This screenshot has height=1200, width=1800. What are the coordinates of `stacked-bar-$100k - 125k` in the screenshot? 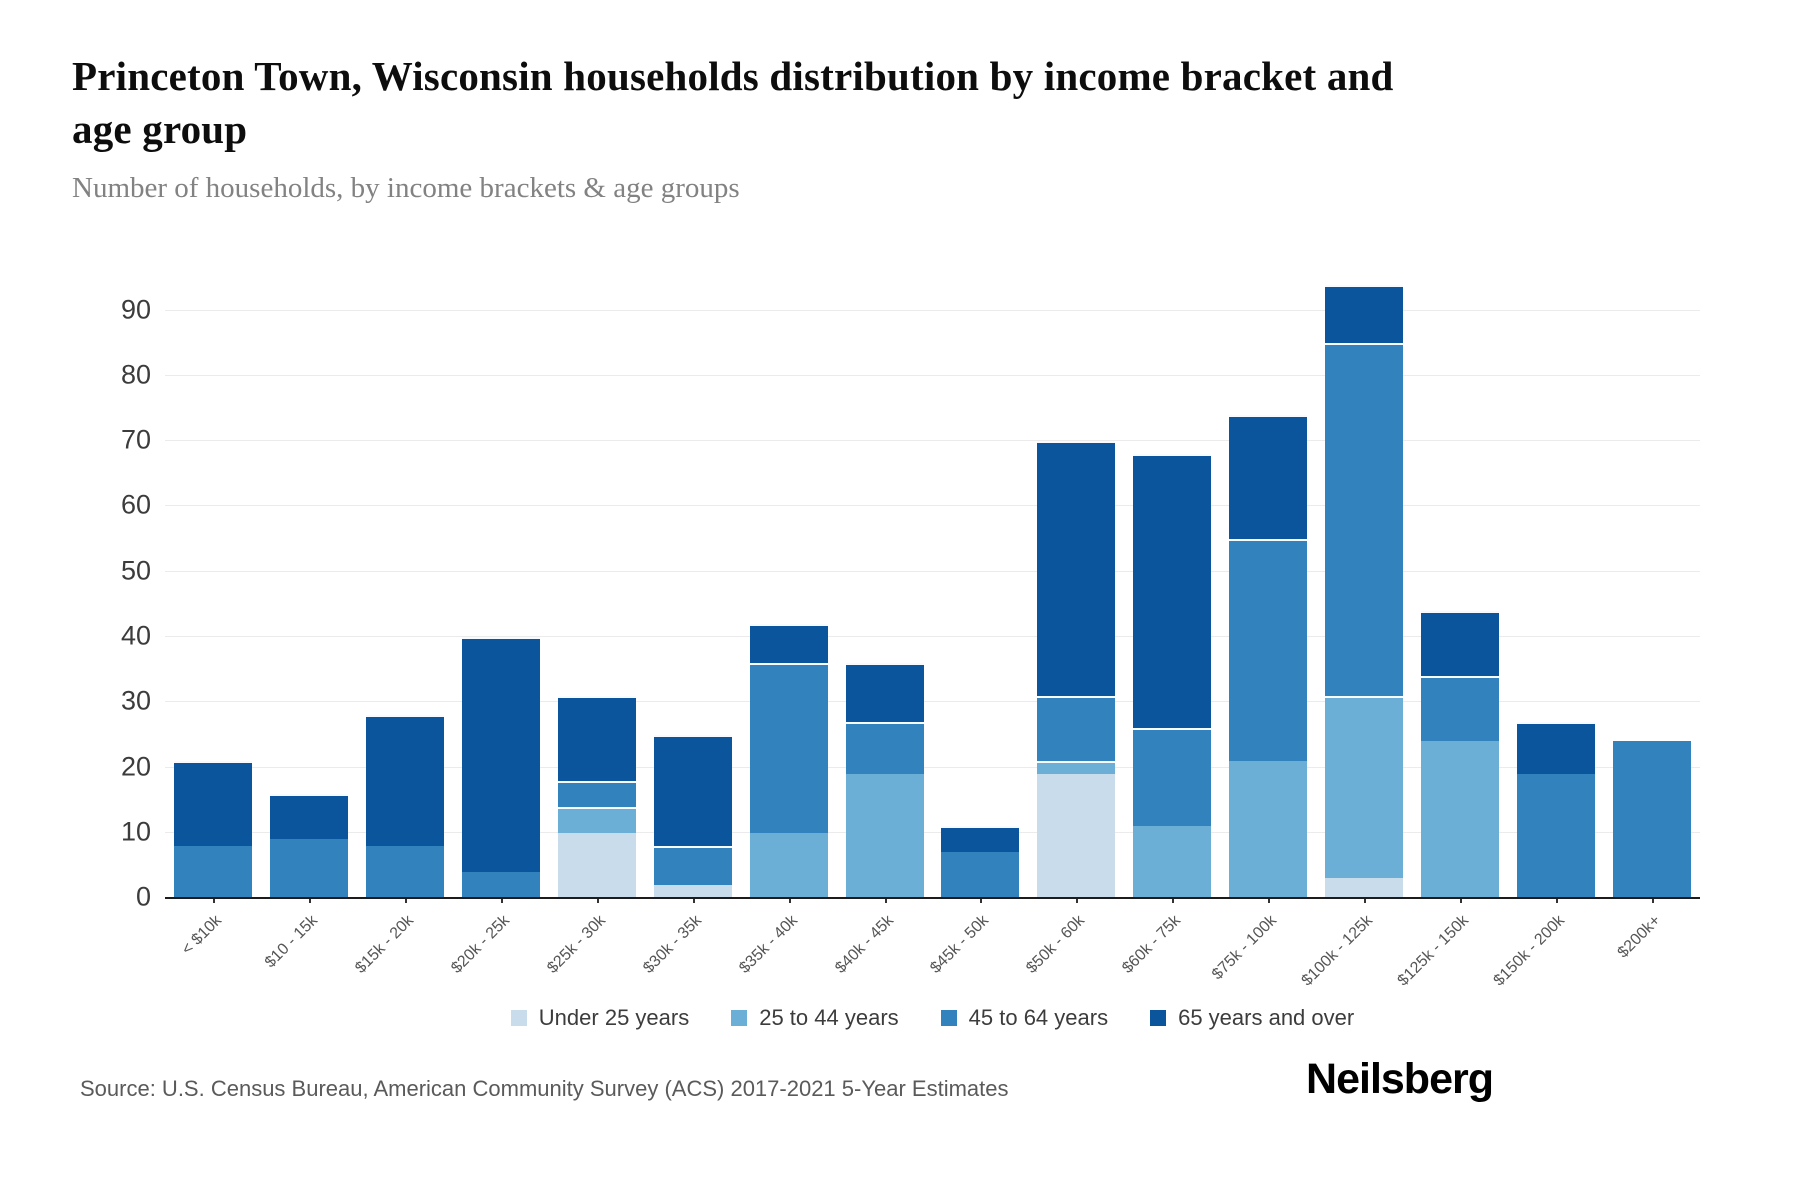 It's located at (1364, 591).